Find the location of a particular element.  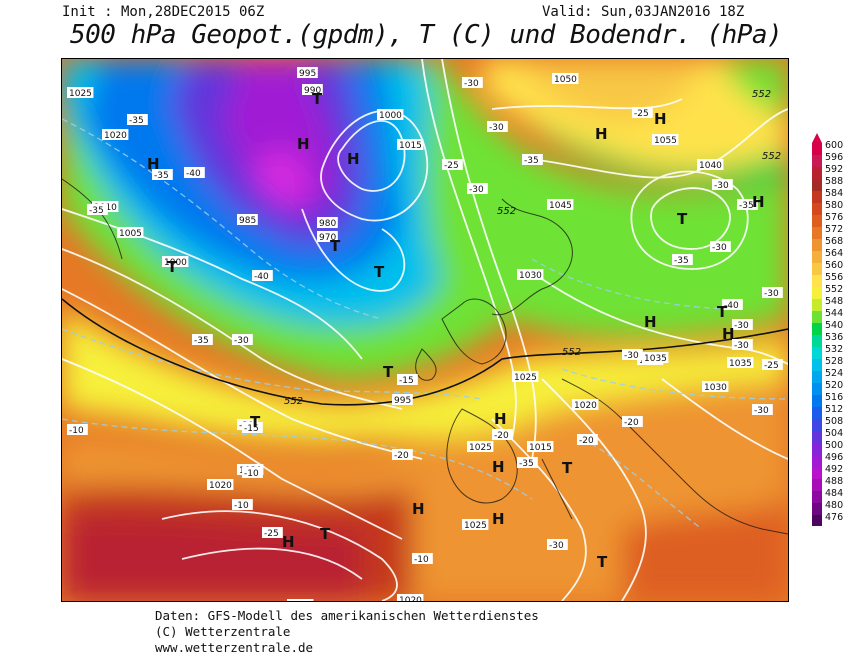

legend-level-label: 552 is located at coordinates (834, 289).